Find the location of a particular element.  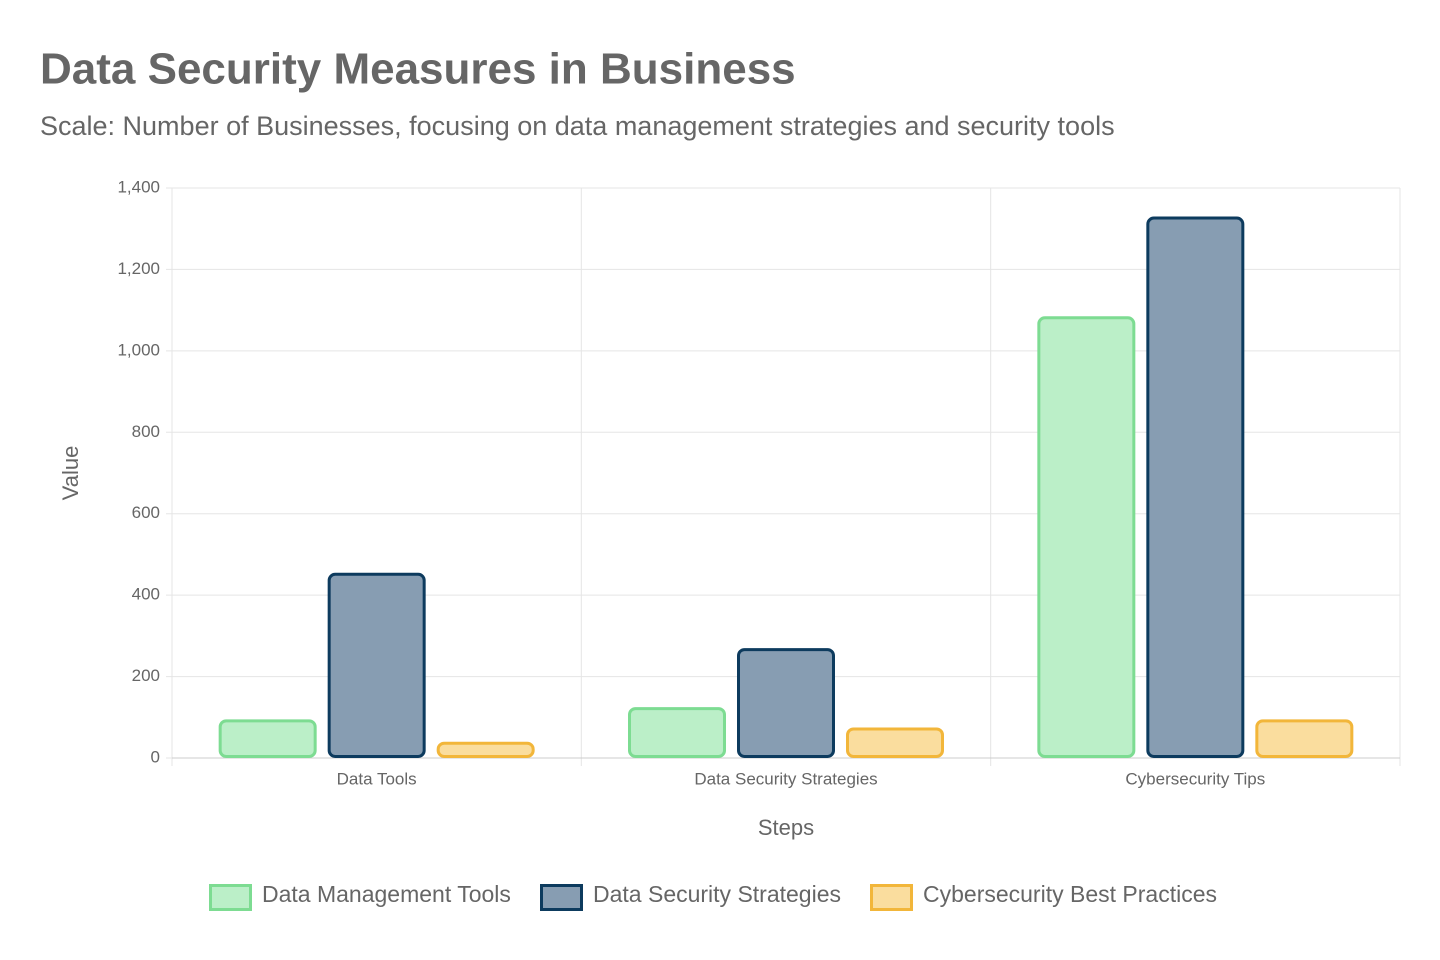

legend-label: Data Security Strategies is located at coordinates (717, 894).